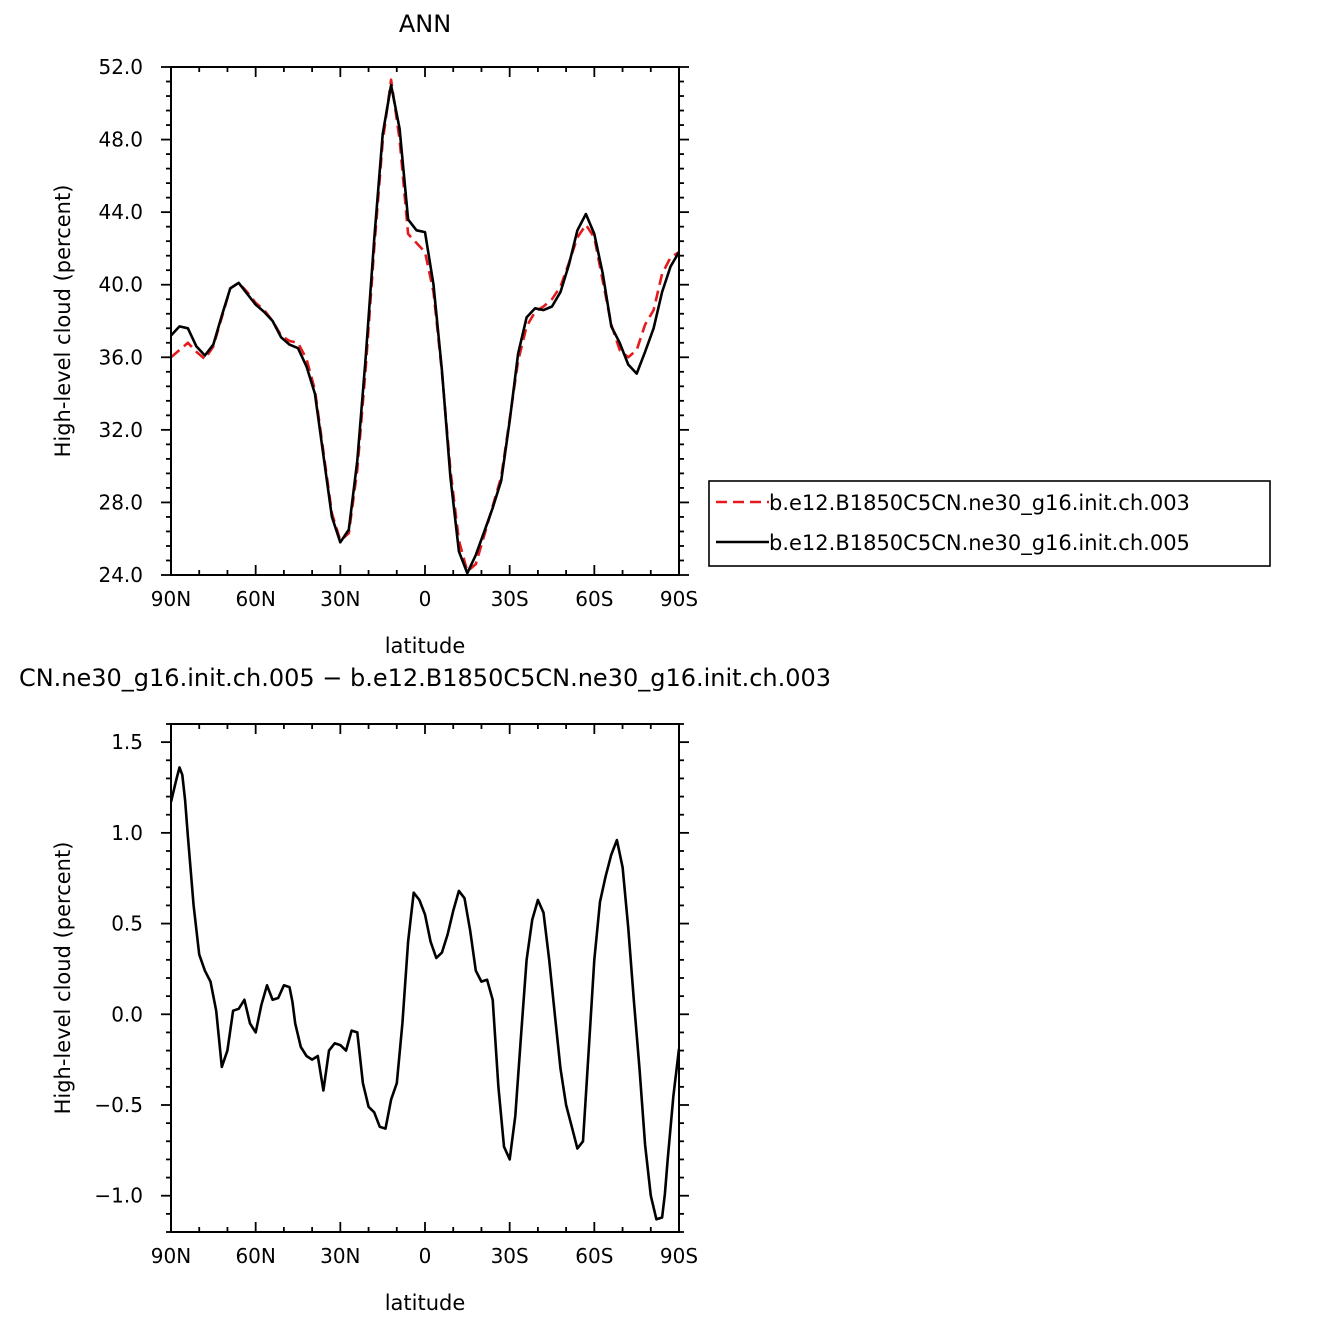 Image resolution: width=1322 pixels, height=1325 pixels. I want to click on y-tick-label: 0.5, so click(127, 924).